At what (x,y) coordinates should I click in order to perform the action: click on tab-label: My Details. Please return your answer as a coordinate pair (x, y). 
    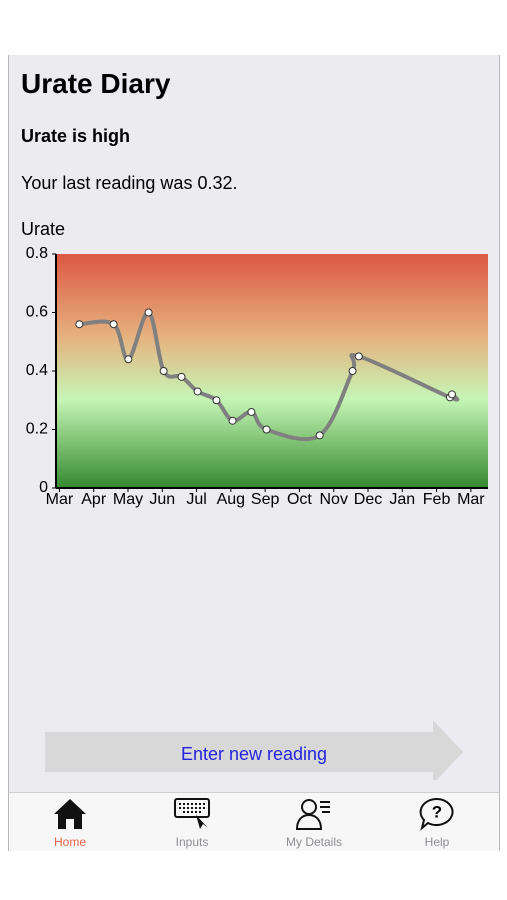
    Looking at the image, I should click on (313, 842).